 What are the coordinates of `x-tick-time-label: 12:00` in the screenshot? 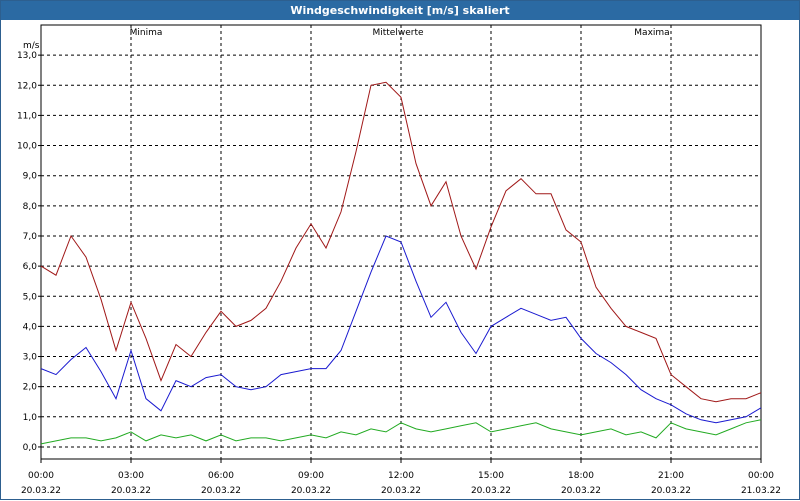 It's located at (401, 476).